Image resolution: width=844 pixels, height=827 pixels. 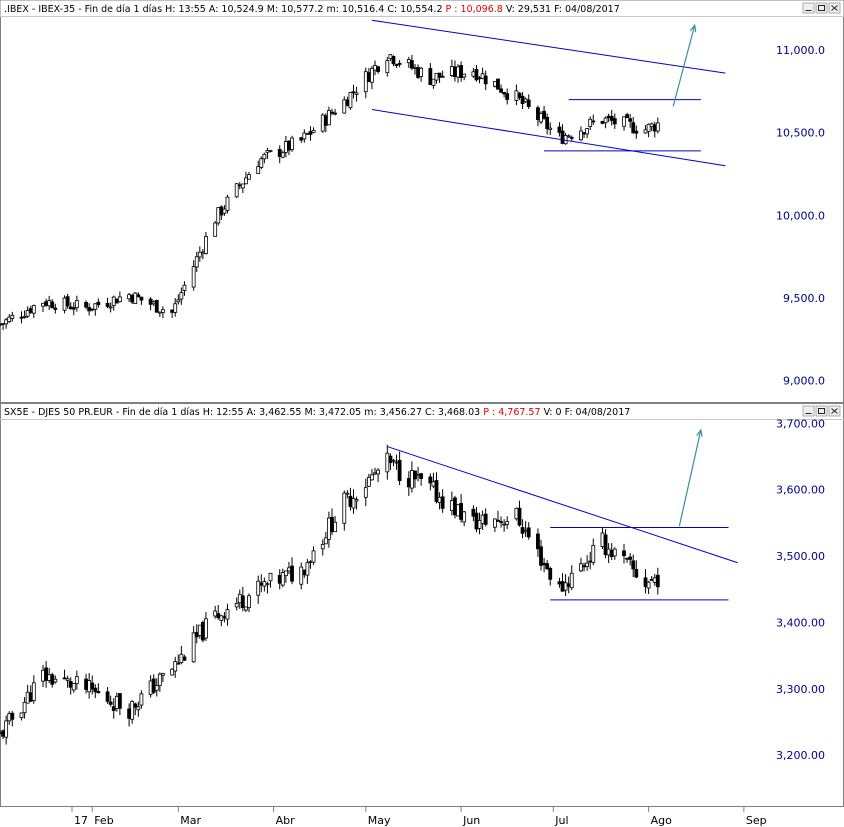 What do you see at coordinates (800, 490) in the screenshot?
I see `y-tick-label: 3,600.00` at bounding box center [800, 490].